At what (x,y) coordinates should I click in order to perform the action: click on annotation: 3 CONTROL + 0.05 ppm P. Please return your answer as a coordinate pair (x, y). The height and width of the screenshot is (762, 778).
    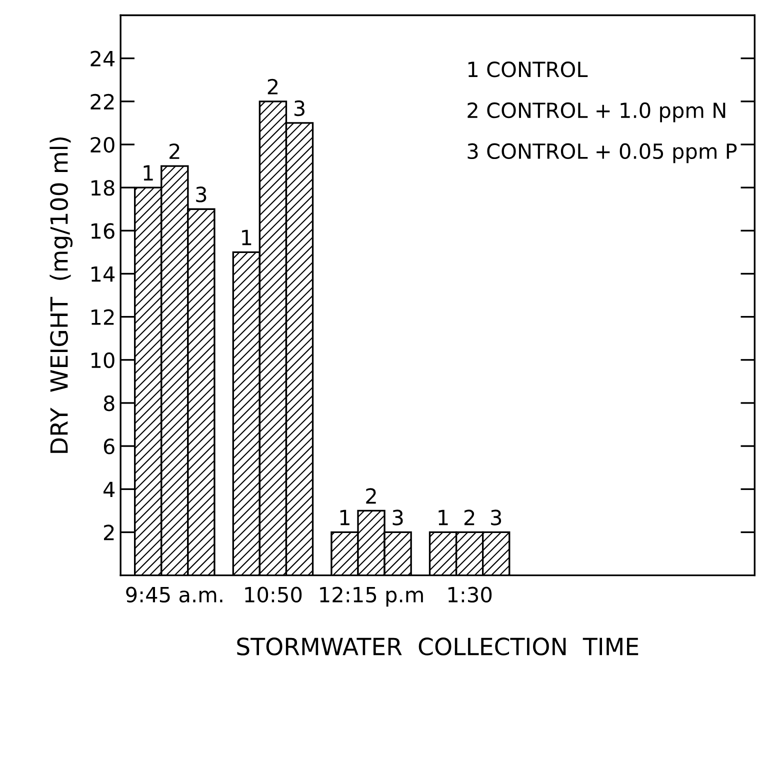
    Looking at the image, I should click on (602, 153).